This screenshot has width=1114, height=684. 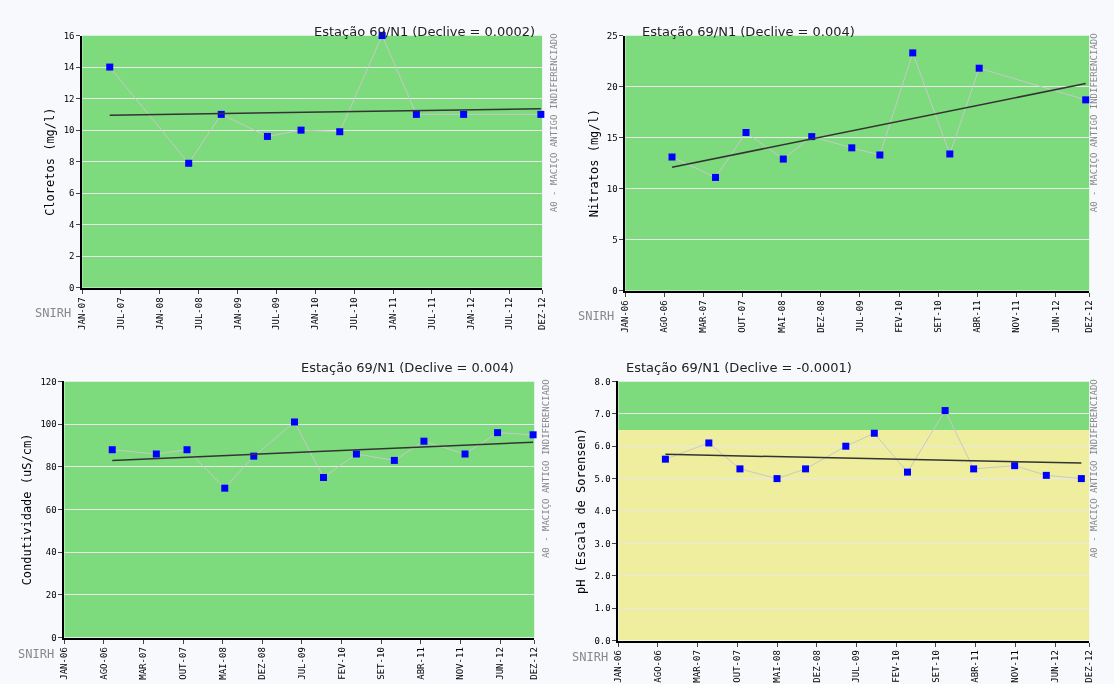 What do you see at coordinates (602, 575) in the screenshot?
I see `y-tick-label: 2.0` at bounding box center [602, 575].